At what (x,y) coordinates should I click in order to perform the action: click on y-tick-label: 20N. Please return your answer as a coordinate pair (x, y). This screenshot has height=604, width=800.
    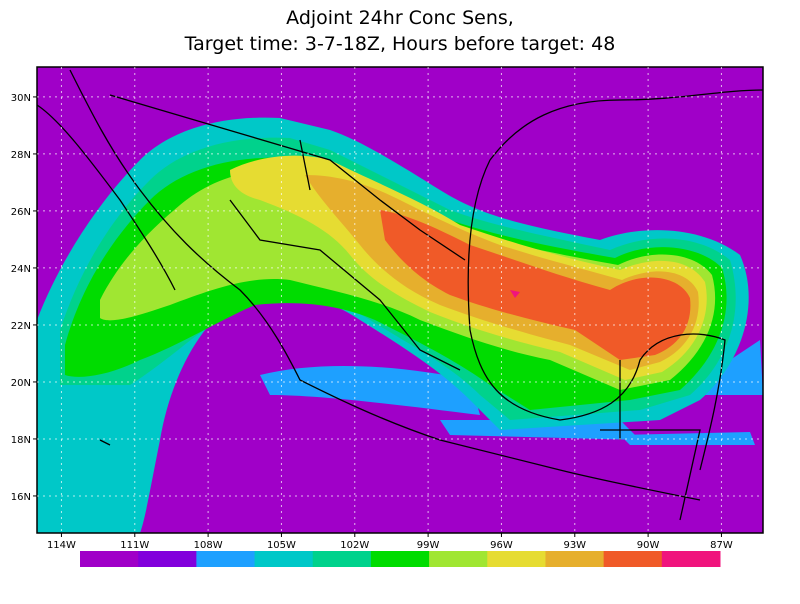
    Looking at the image, I should click on (21, 383).